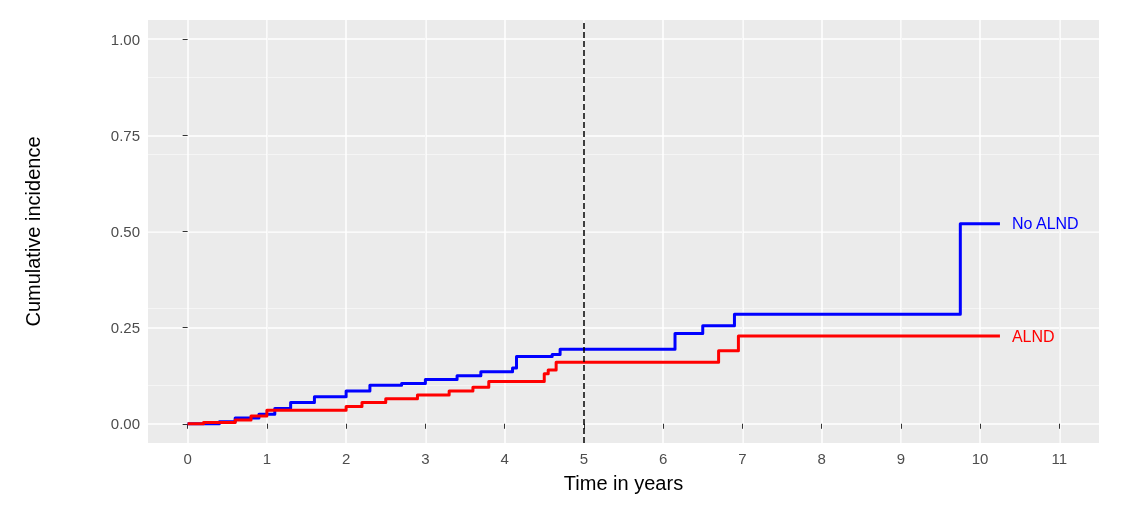 The image size is (1143, 513). I want to click on y-tick-label: 0.75, so click(125, 135).